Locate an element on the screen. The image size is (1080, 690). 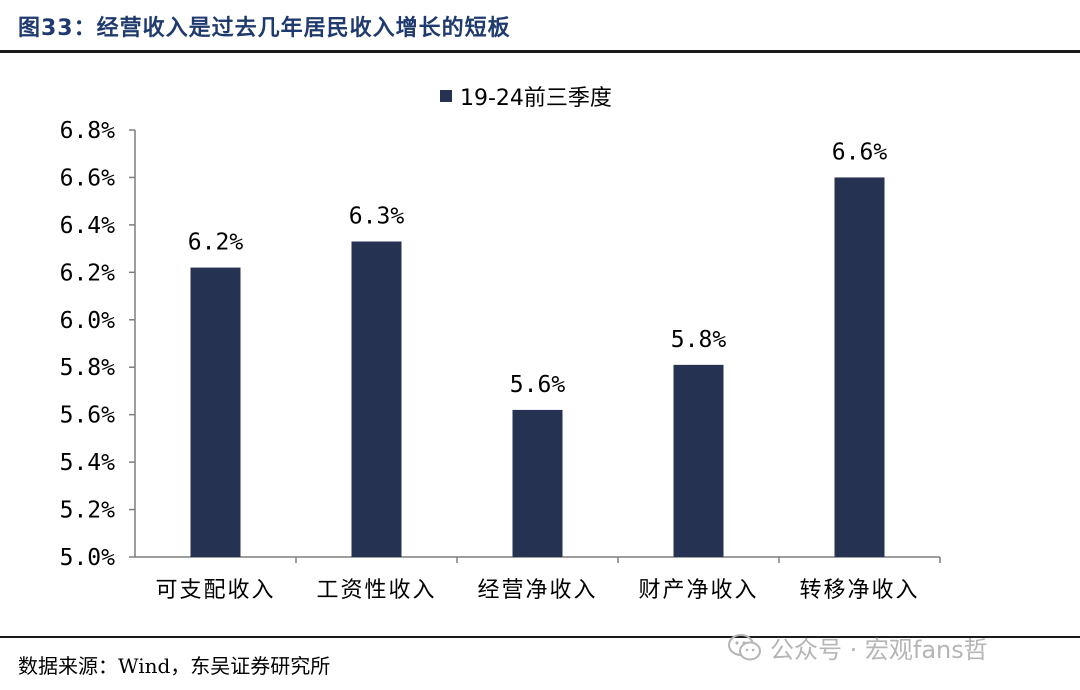
legend: 19-24前三季度 is located at coordinates (526, 96).